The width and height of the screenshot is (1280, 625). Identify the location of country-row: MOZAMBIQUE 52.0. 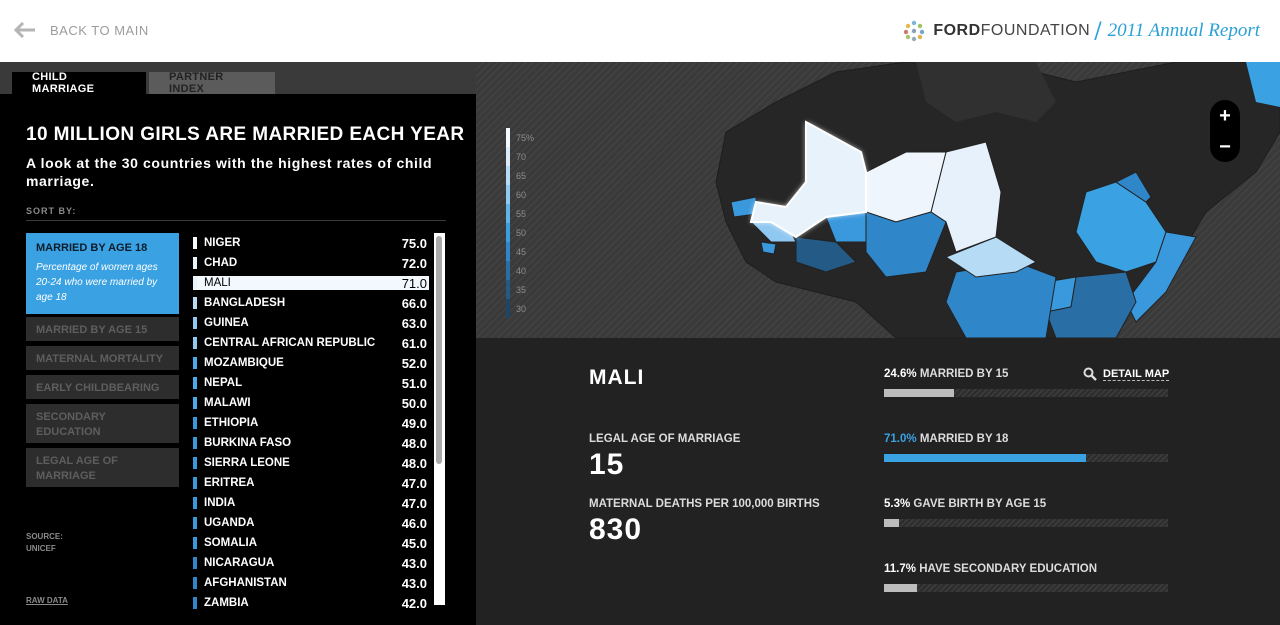
(311, 363).